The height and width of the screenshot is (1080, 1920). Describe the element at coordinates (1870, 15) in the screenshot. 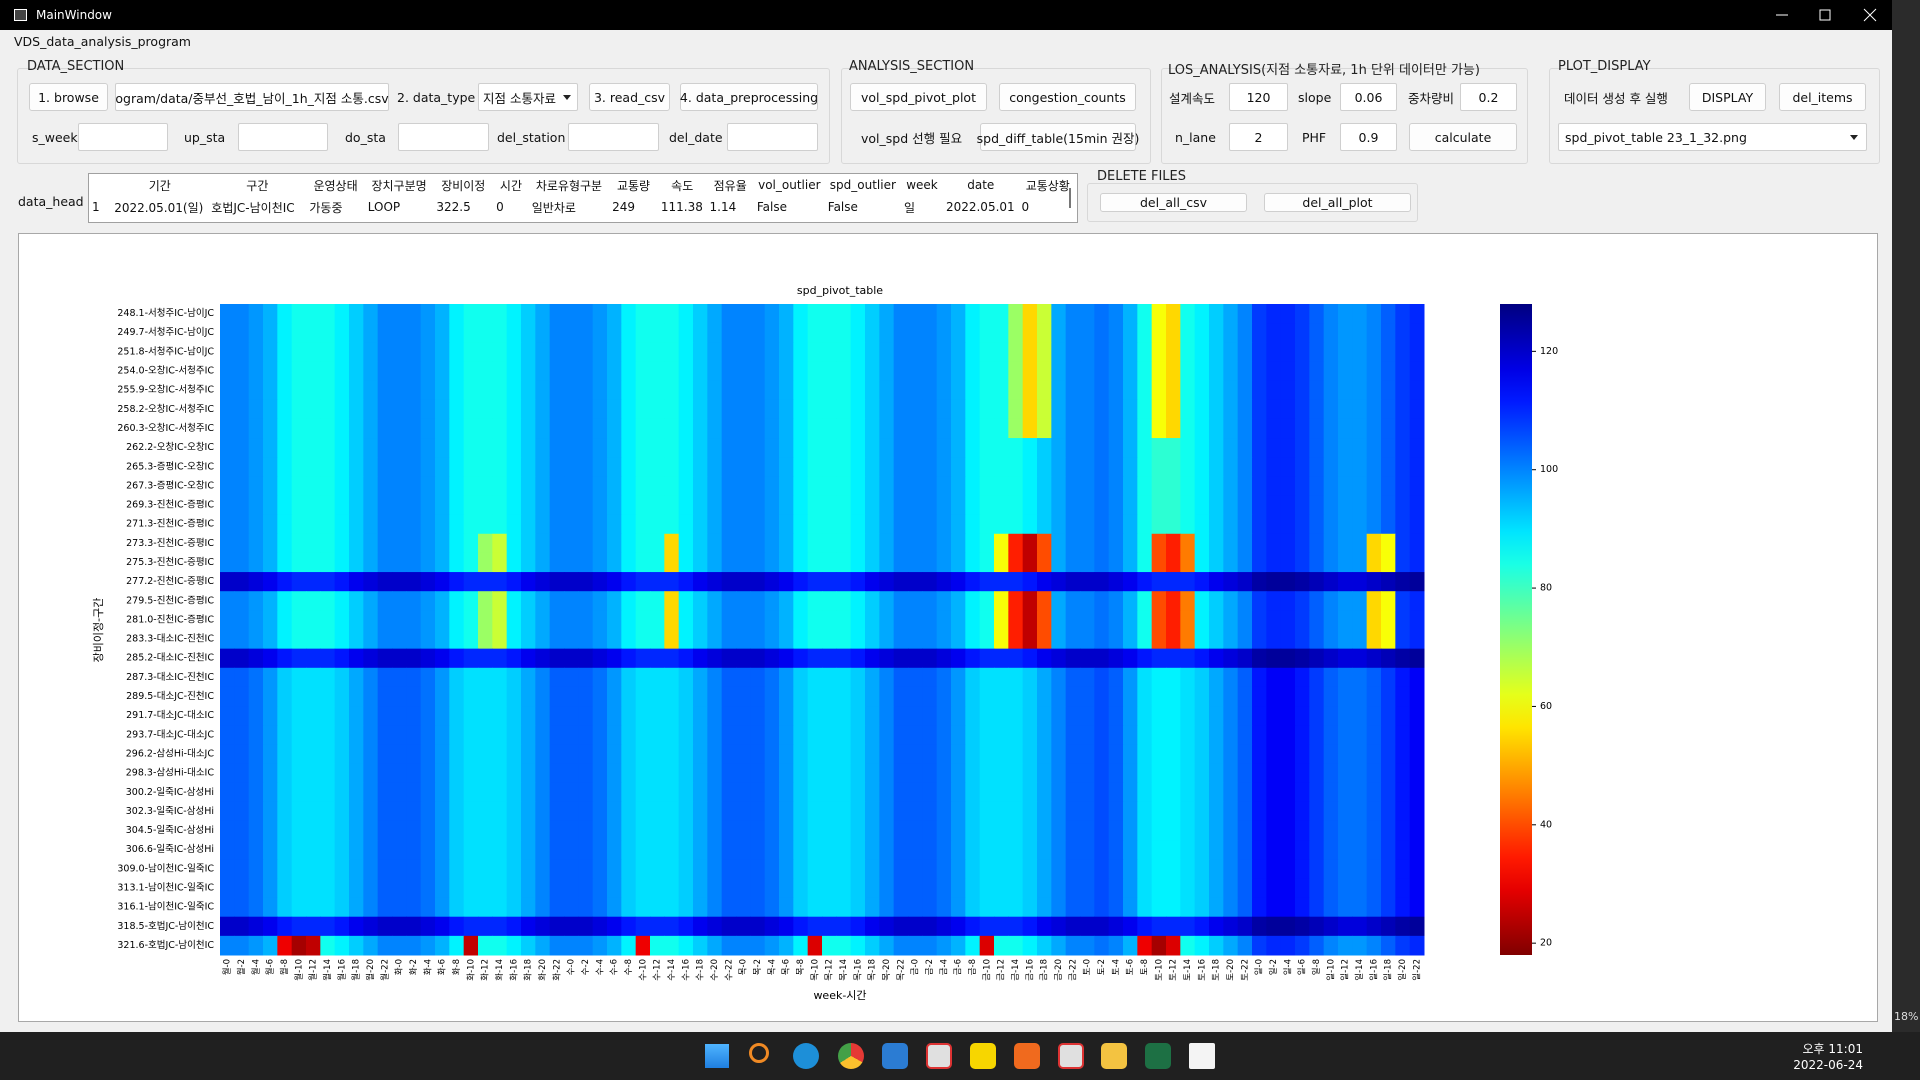

I see `close` at that location.